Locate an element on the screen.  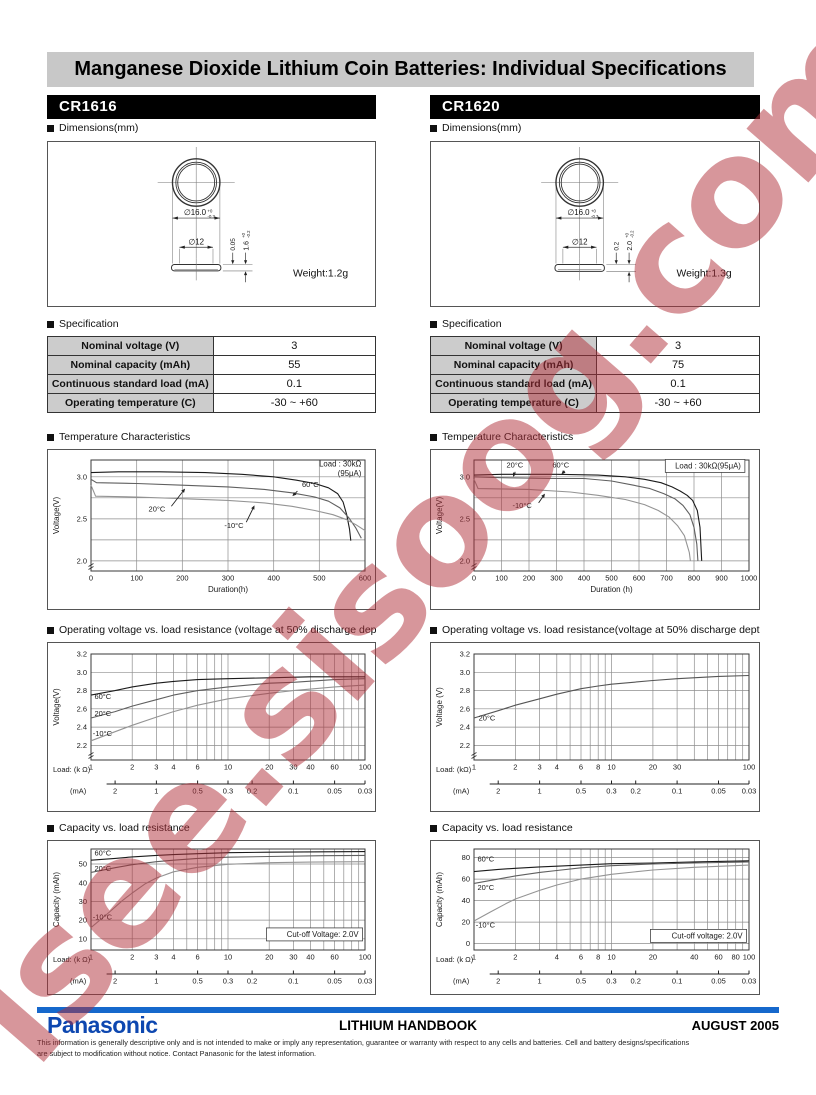
svg-text: 2.0 is located at coordinates (82, 561).